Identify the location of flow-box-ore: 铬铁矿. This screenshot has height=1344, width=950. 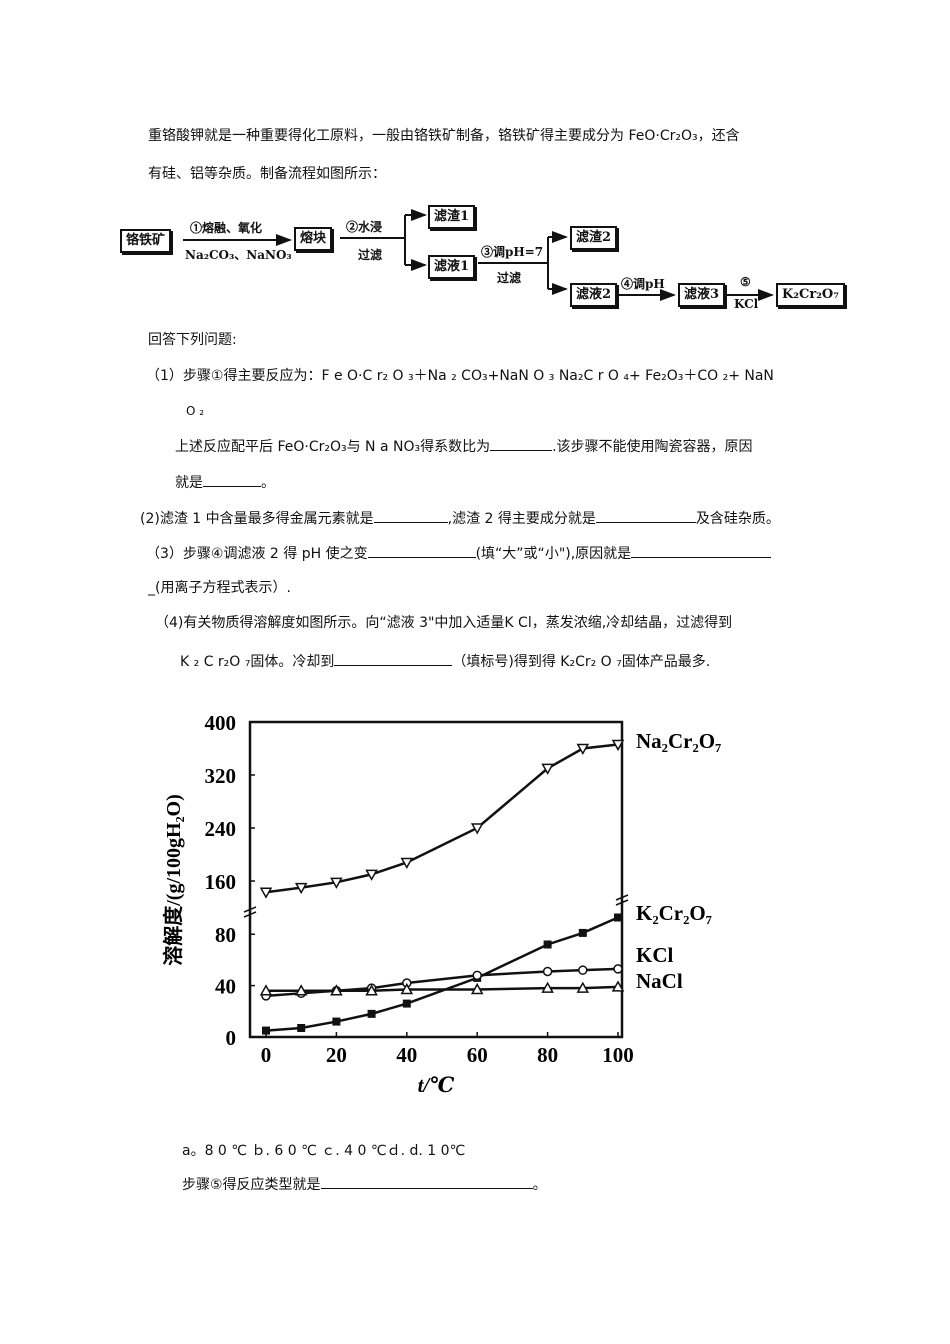
(146, 241).